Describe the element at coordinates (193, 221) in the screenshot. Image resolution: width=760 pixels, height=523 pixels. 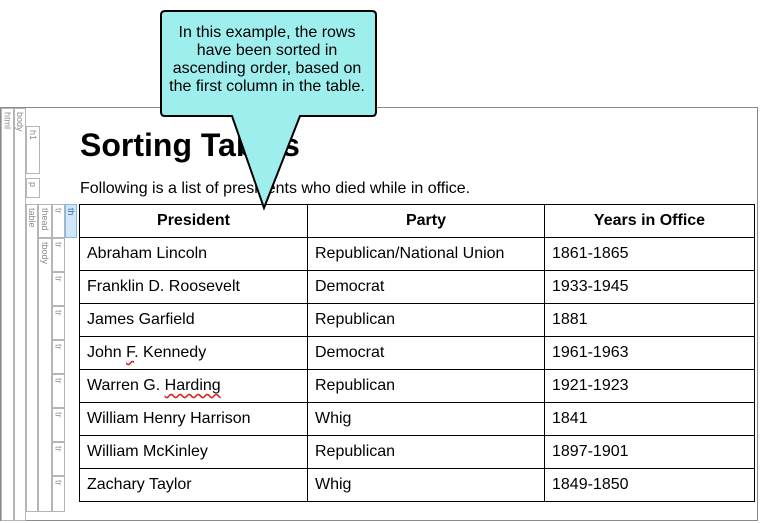
I see `header-president: President` at that location.